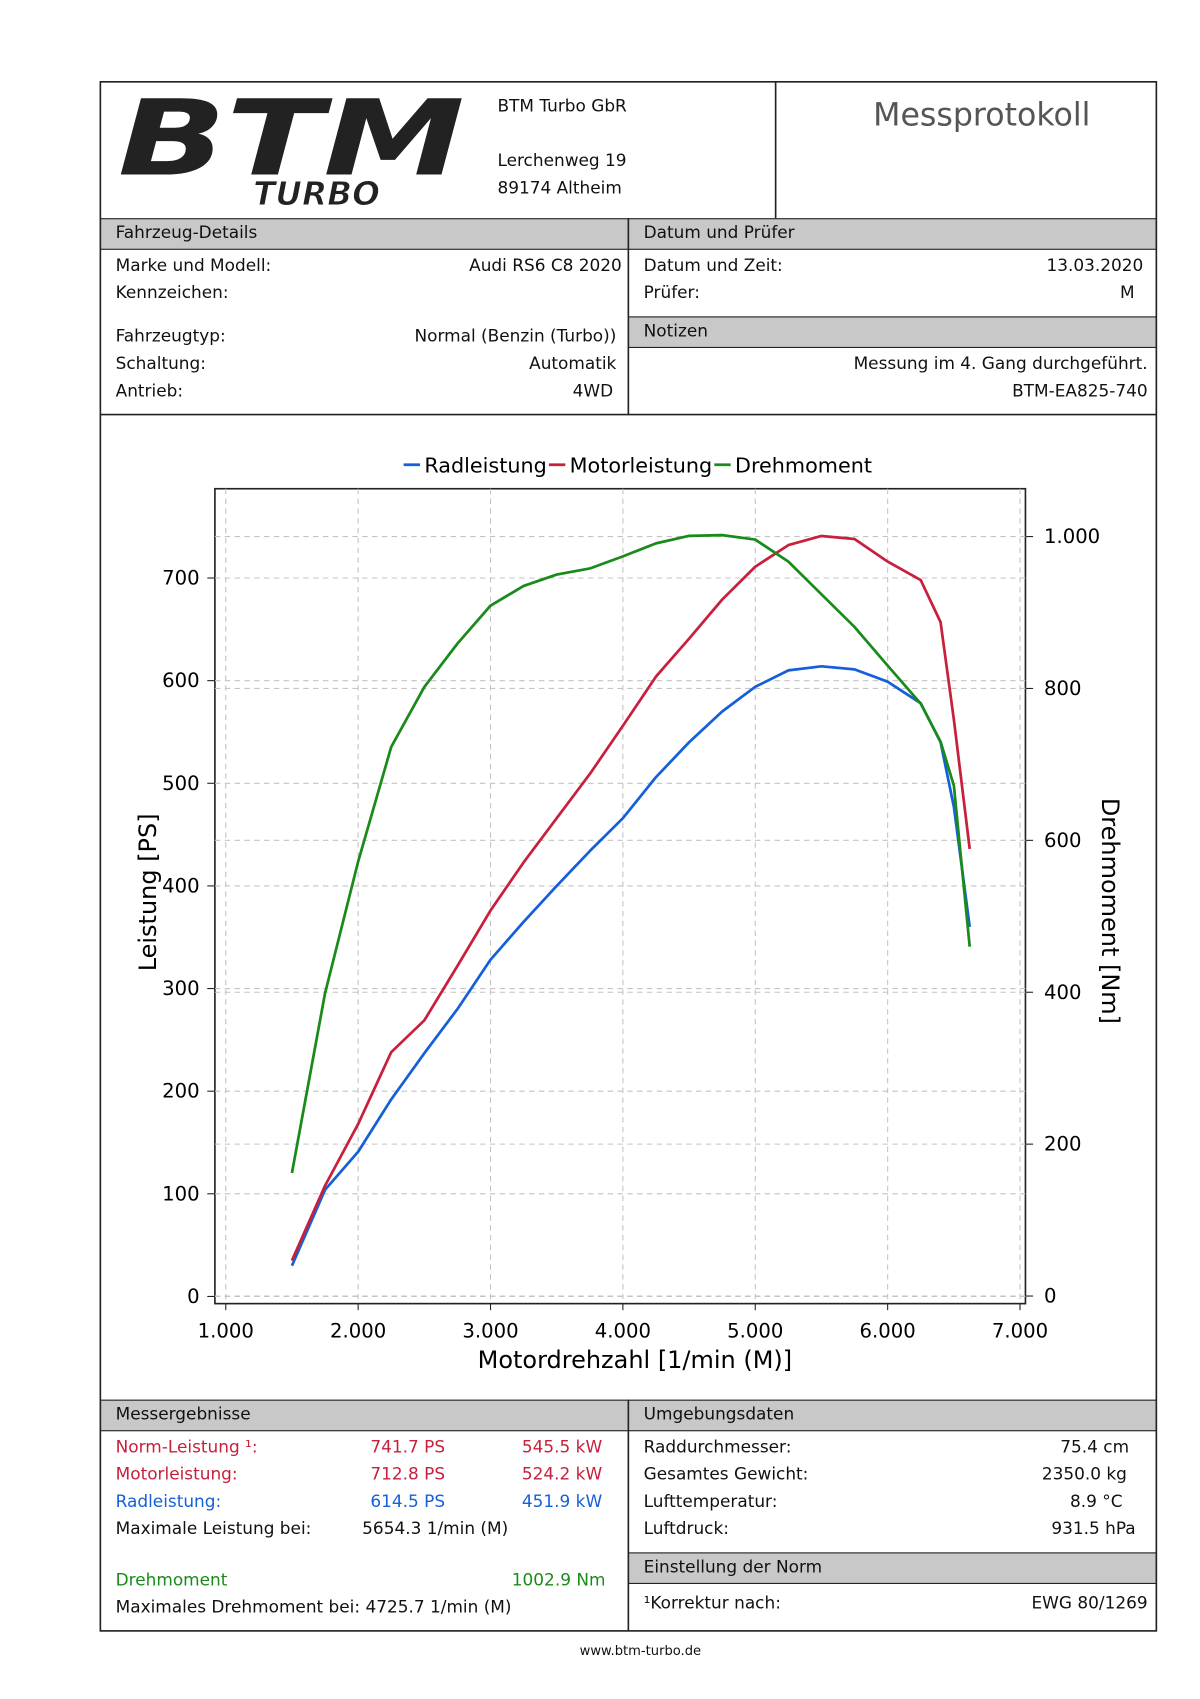 The image size is (1200, 1699). What do you see at coordinates (717, 1446) in the screenshot?
I see `field-label: Raddurchmesser:` at bounding box center [717, 1446].